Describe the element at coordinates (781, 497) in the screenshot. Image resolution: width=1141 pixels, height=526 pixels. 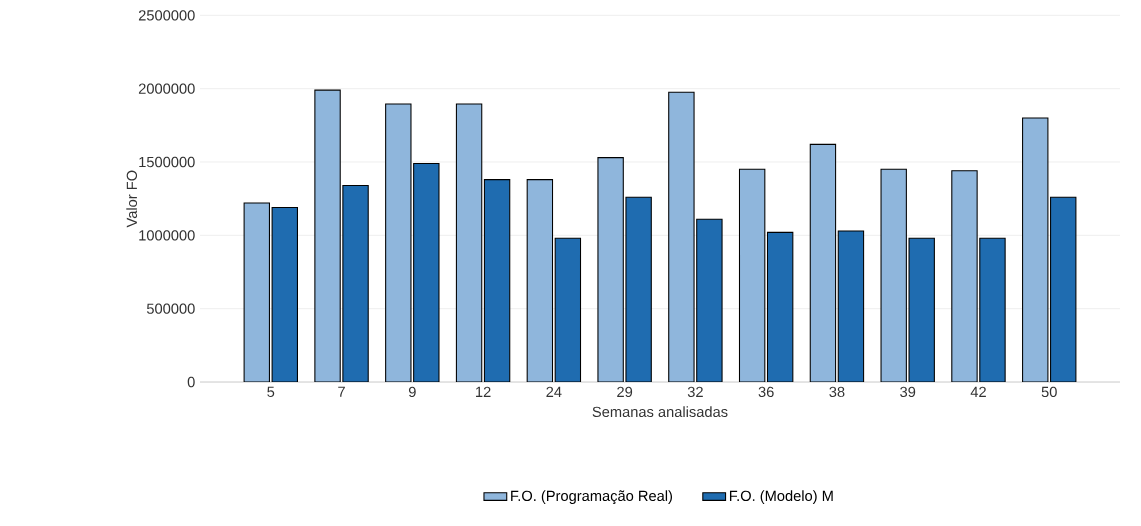
I see `legend-label: F.O. (Modelo) M` at that location.